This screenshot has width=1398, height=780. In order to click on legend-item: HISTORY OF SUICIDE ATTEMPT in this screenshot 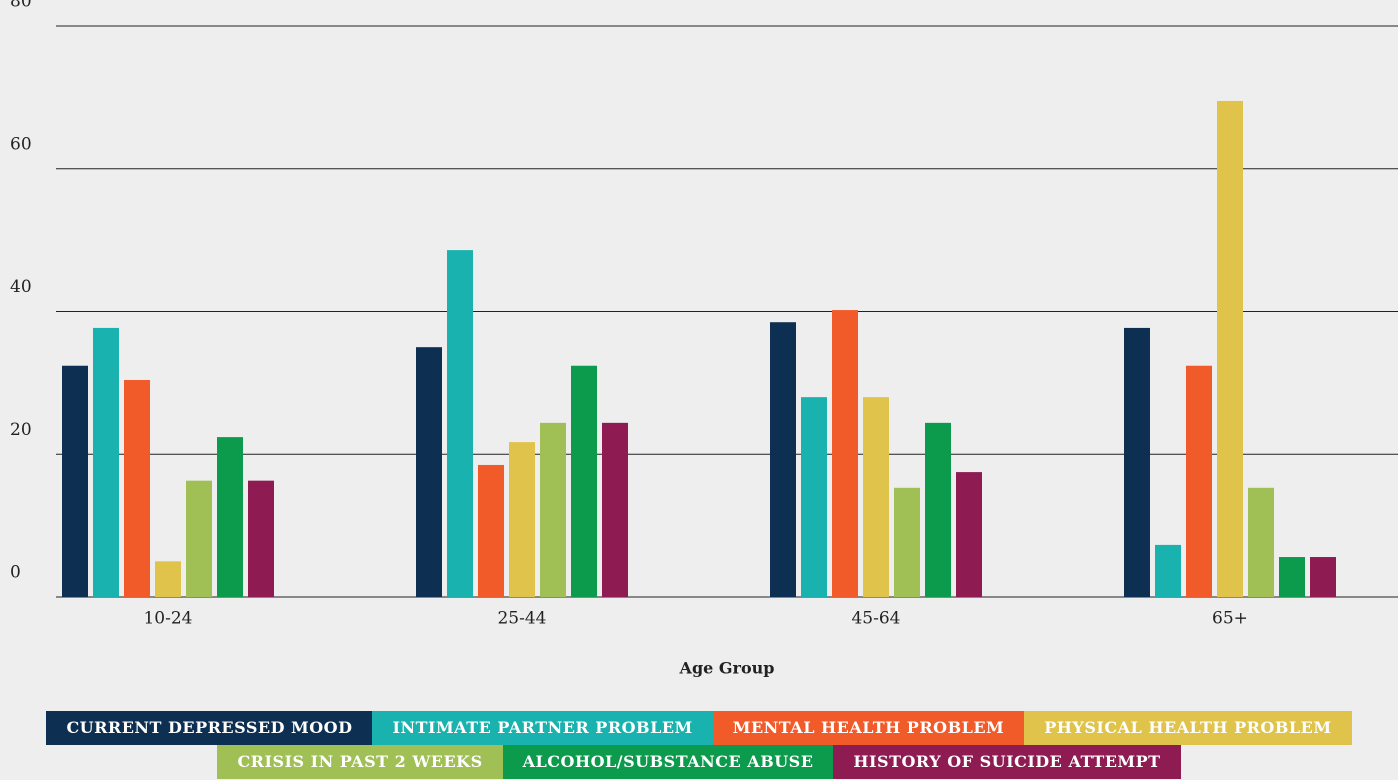, I will do `click(1007, 762)`.